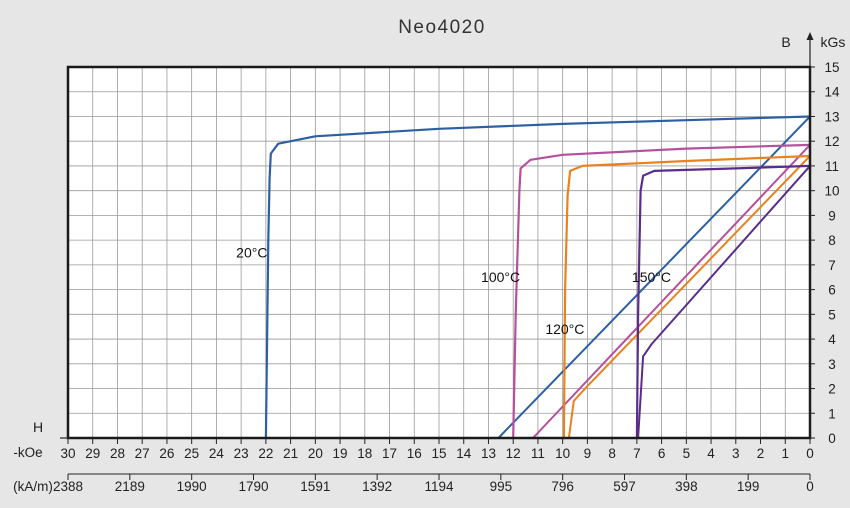  Describe the element at coordinates (832, 290) in the screenshot. I see `y-tick-label: 6` at that location.